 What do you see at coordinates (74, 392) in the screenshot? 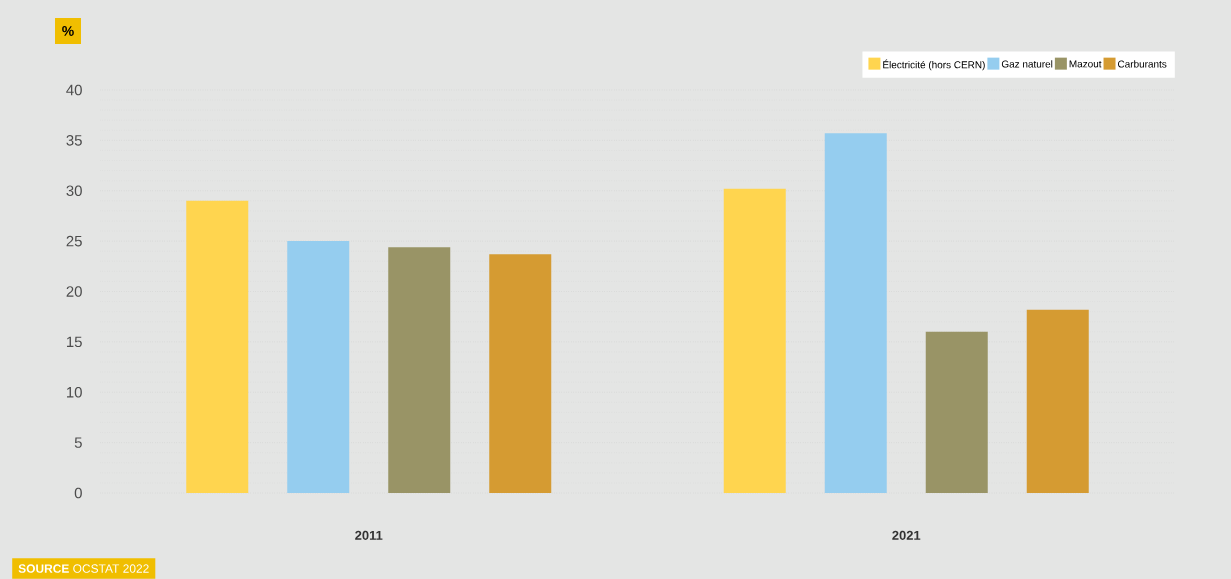
I see `y-tick-label: 10` at bounding box center [74, 392].